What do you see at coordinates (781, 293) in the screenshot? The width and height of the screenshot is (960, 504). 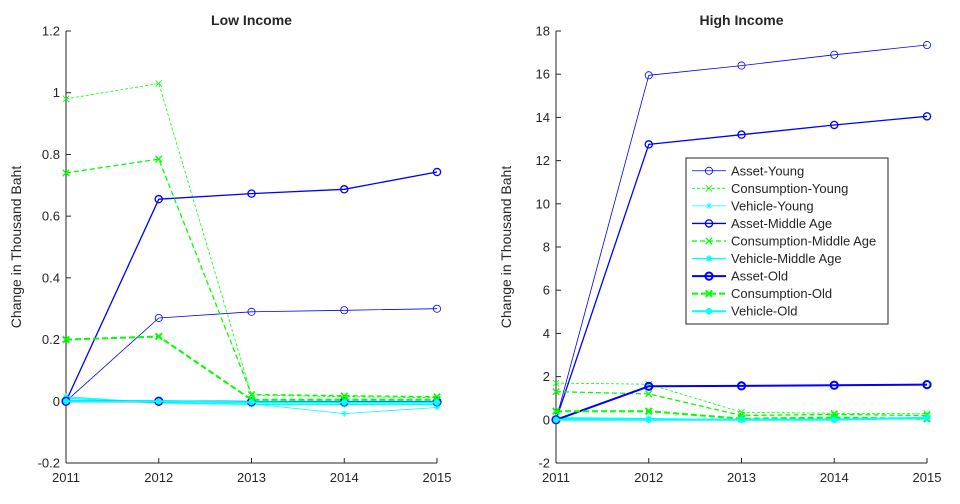 I see `legend-label: Consumption-Old` at bounding box center [781, 293].